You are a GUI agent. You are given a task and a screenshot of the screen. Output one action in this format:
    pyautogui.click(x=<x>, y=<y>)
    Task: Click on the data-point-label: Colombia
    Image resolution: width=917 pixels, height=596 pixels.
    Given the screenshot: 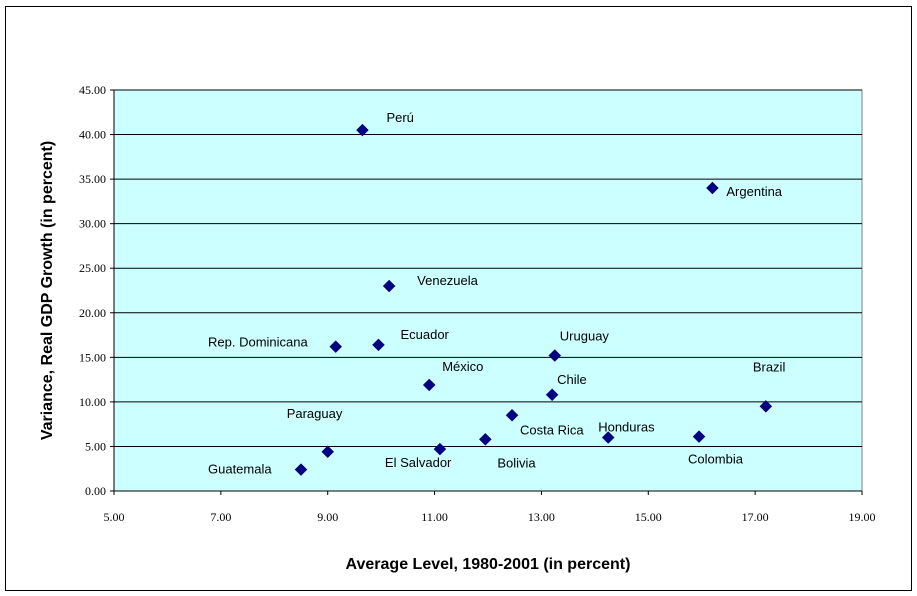 What is the action you would take?
    pyautogui.click(x=716, y=459)
    